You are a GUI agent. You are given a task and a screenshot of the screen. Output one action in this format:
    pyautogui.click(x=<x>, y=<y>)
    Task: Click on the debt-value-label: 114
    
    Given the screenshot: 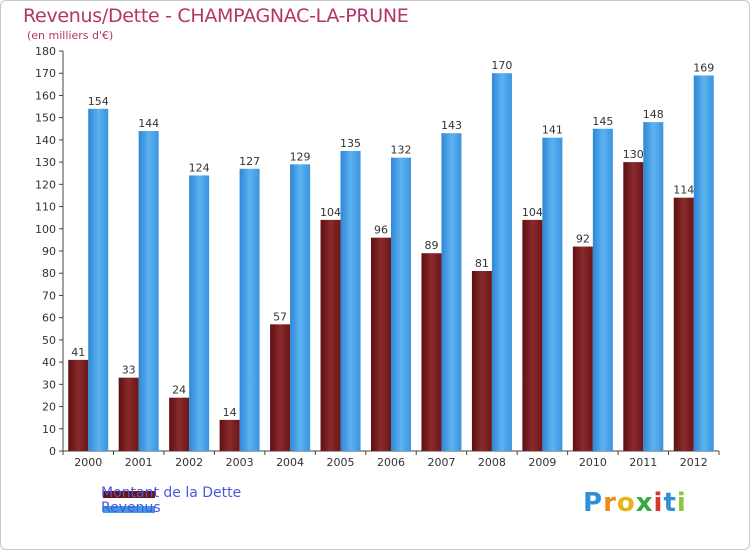 What is the action you would take?
    pyautogui.click(x=683, y=190)
    